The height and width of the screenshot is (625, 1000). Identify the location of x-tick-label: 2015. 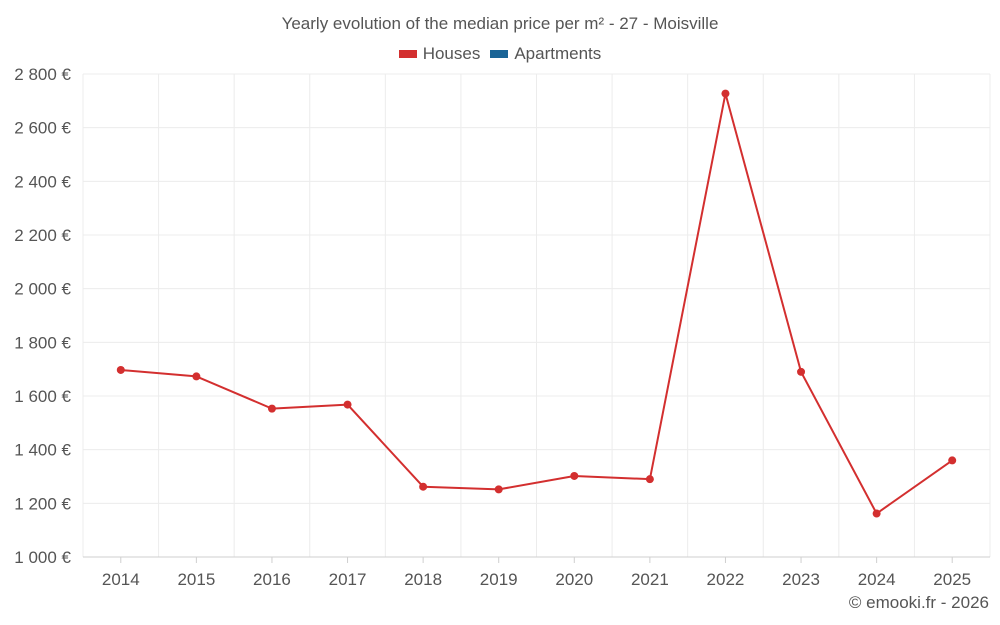
(196, 579).